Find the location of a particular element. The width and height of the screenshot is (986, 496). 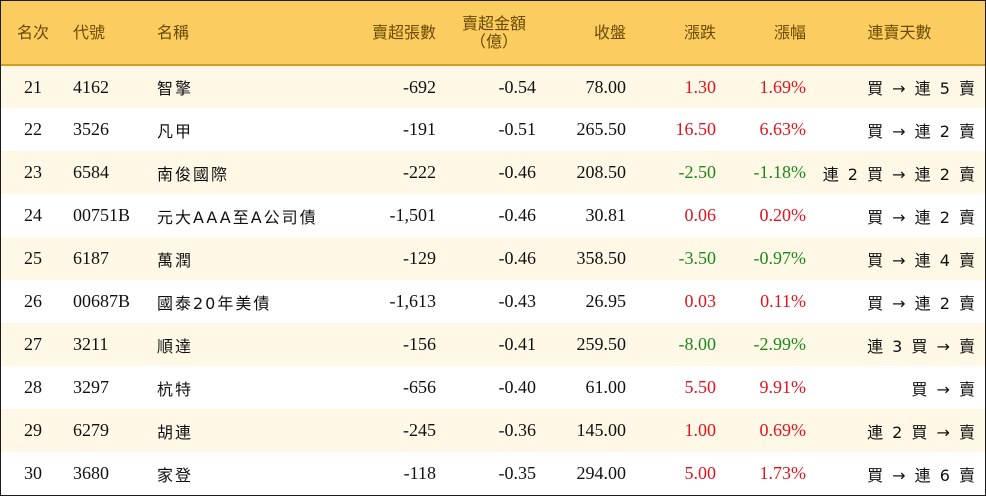

cell-net-sell-lots: -245 is located at coordinates (419, 430).